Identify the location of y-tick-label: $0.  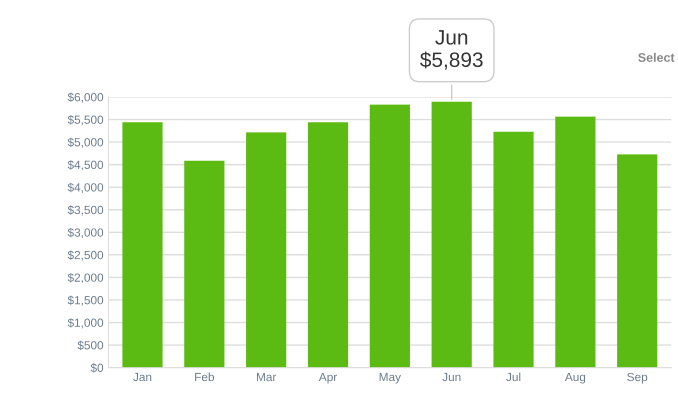
(97, 368).